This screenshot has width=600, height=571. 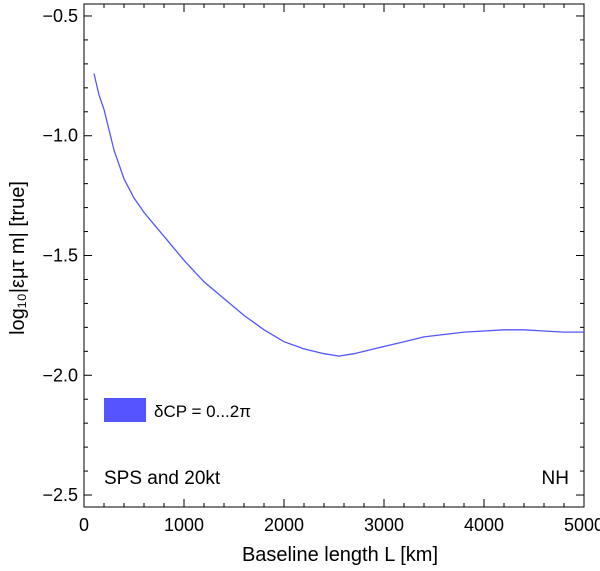 I want to click on y-axis-label: log₁₀|εμτ m| [true], so click(x=18, y=258).